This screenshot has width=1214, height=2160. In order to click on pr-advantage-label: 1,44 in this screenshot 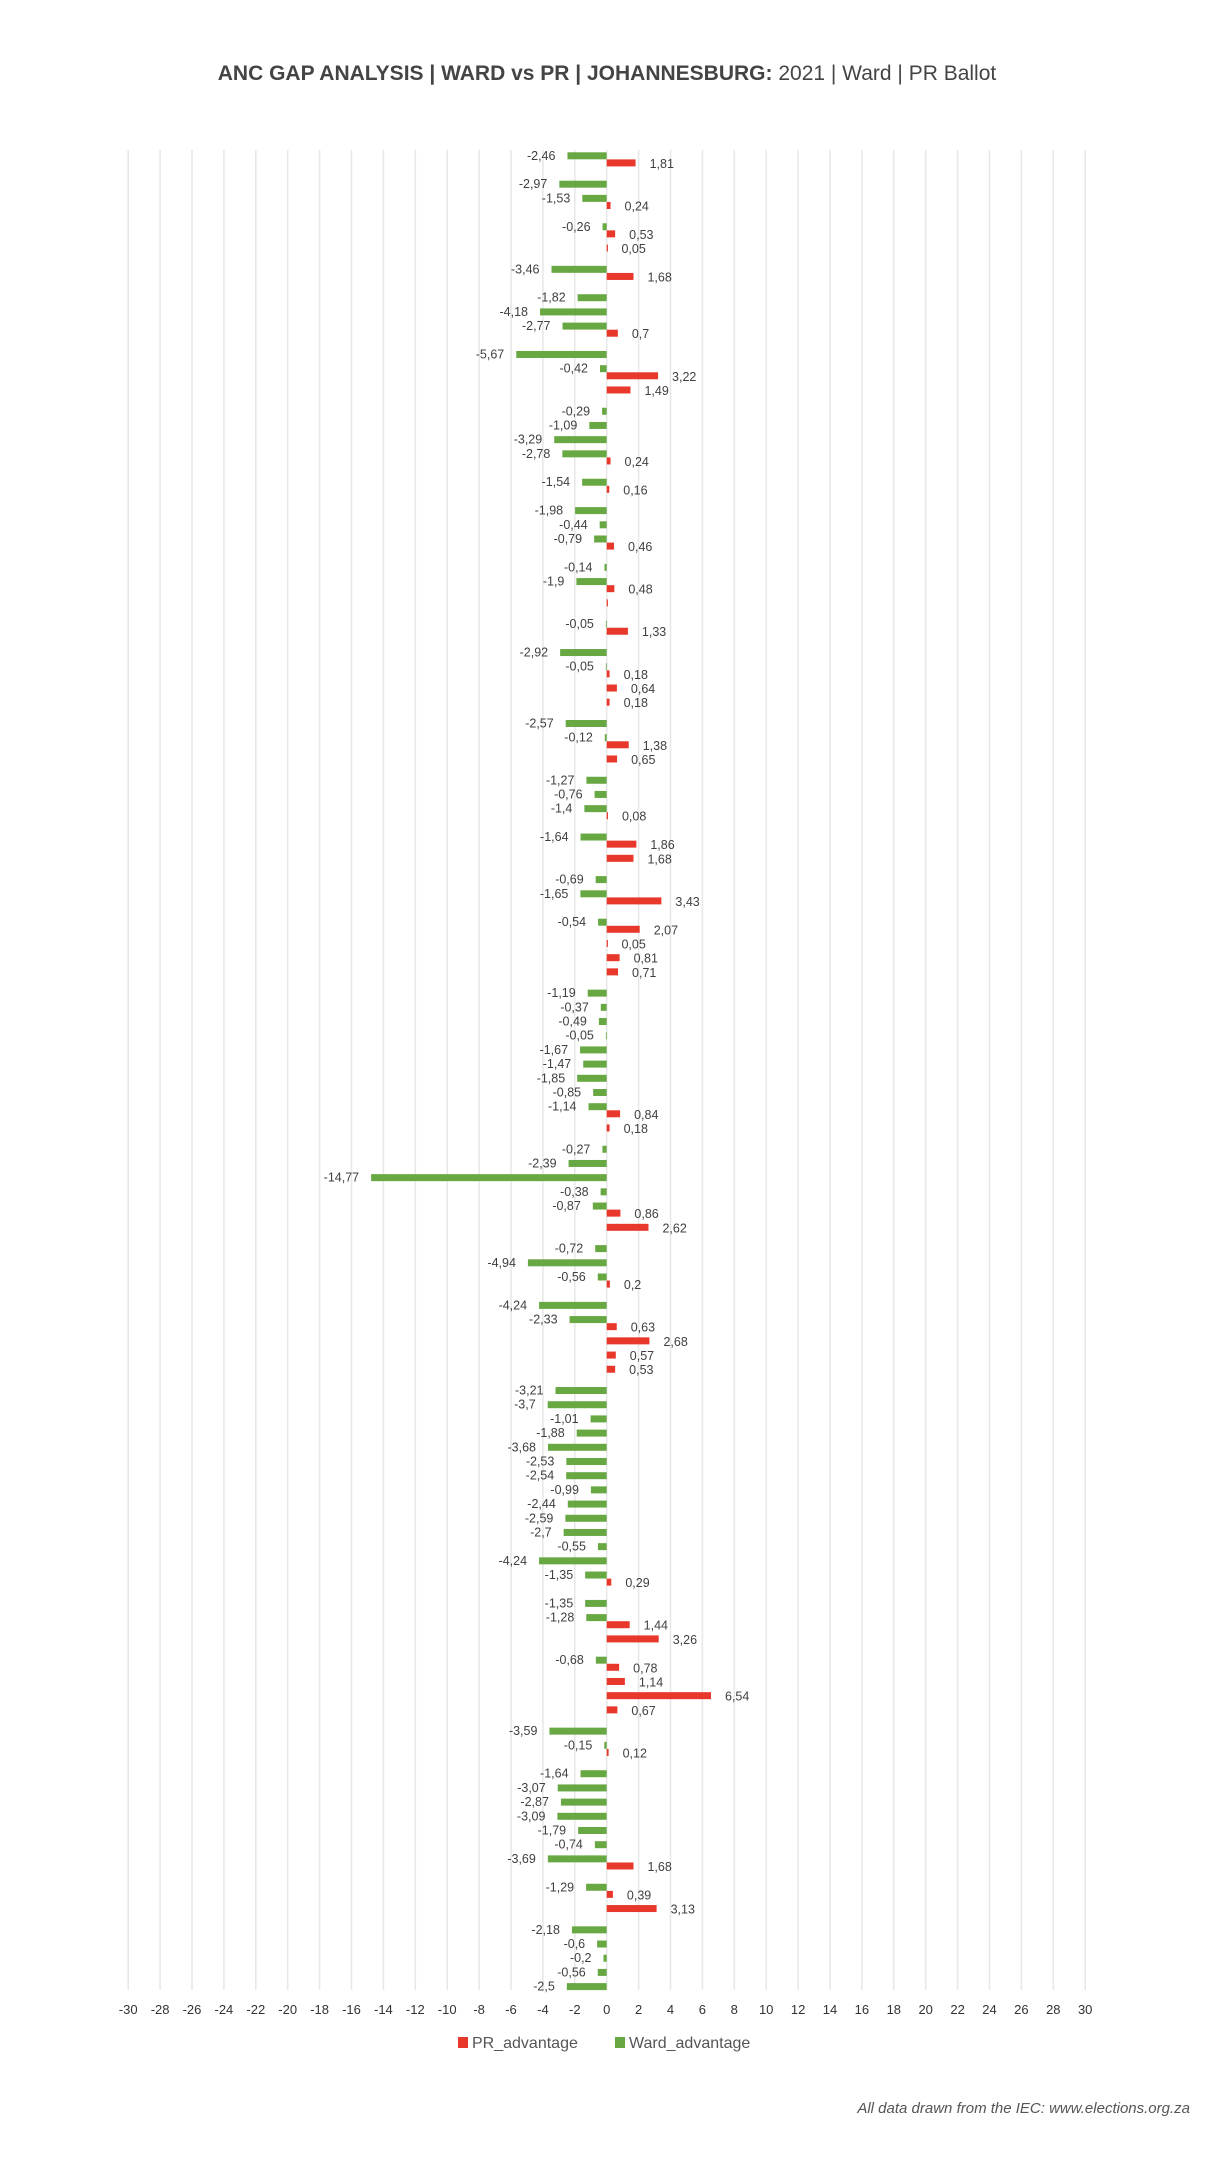, I will do `click(656, 1626)`.